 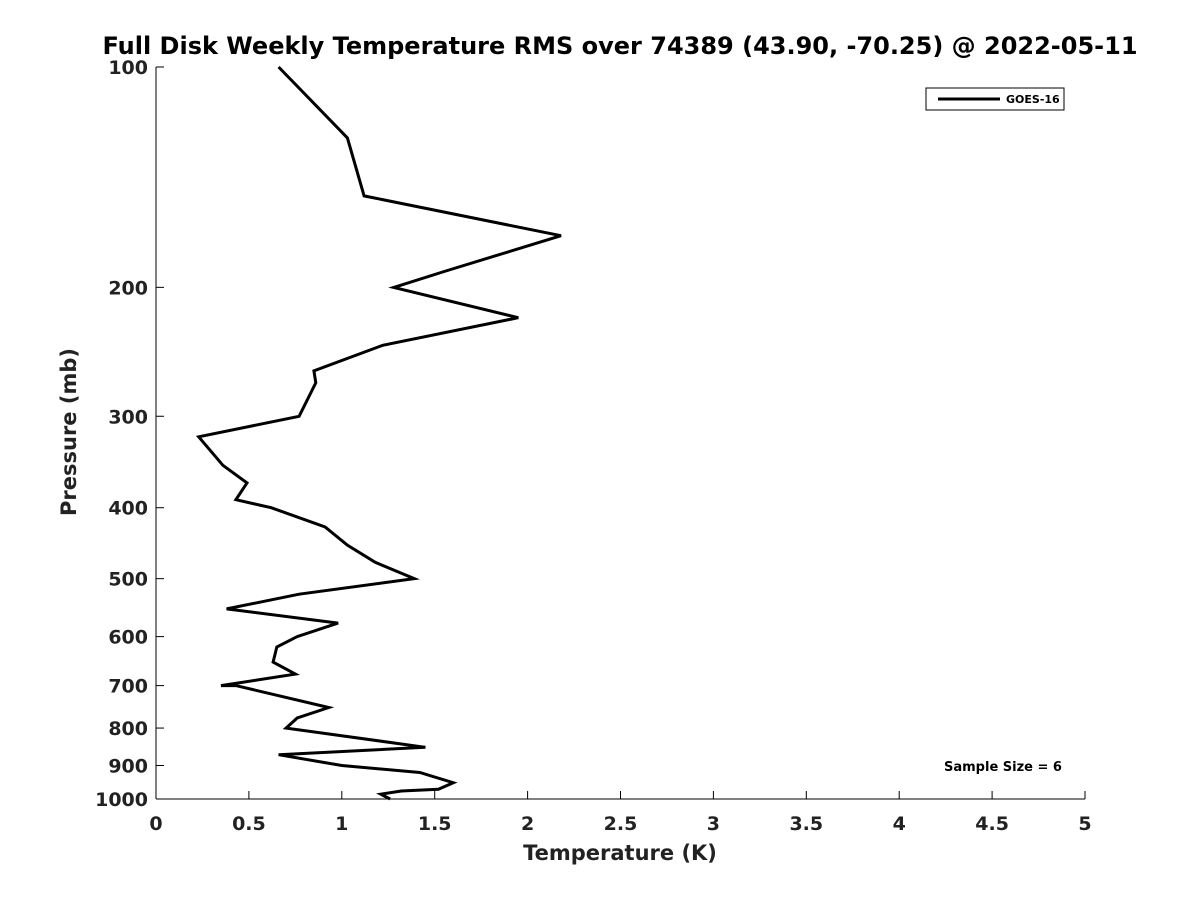 What do you see at coordinates (249, 824) in the screenshot?
I see `x-tick-label: 0.5` at bounding box center [249, 824].